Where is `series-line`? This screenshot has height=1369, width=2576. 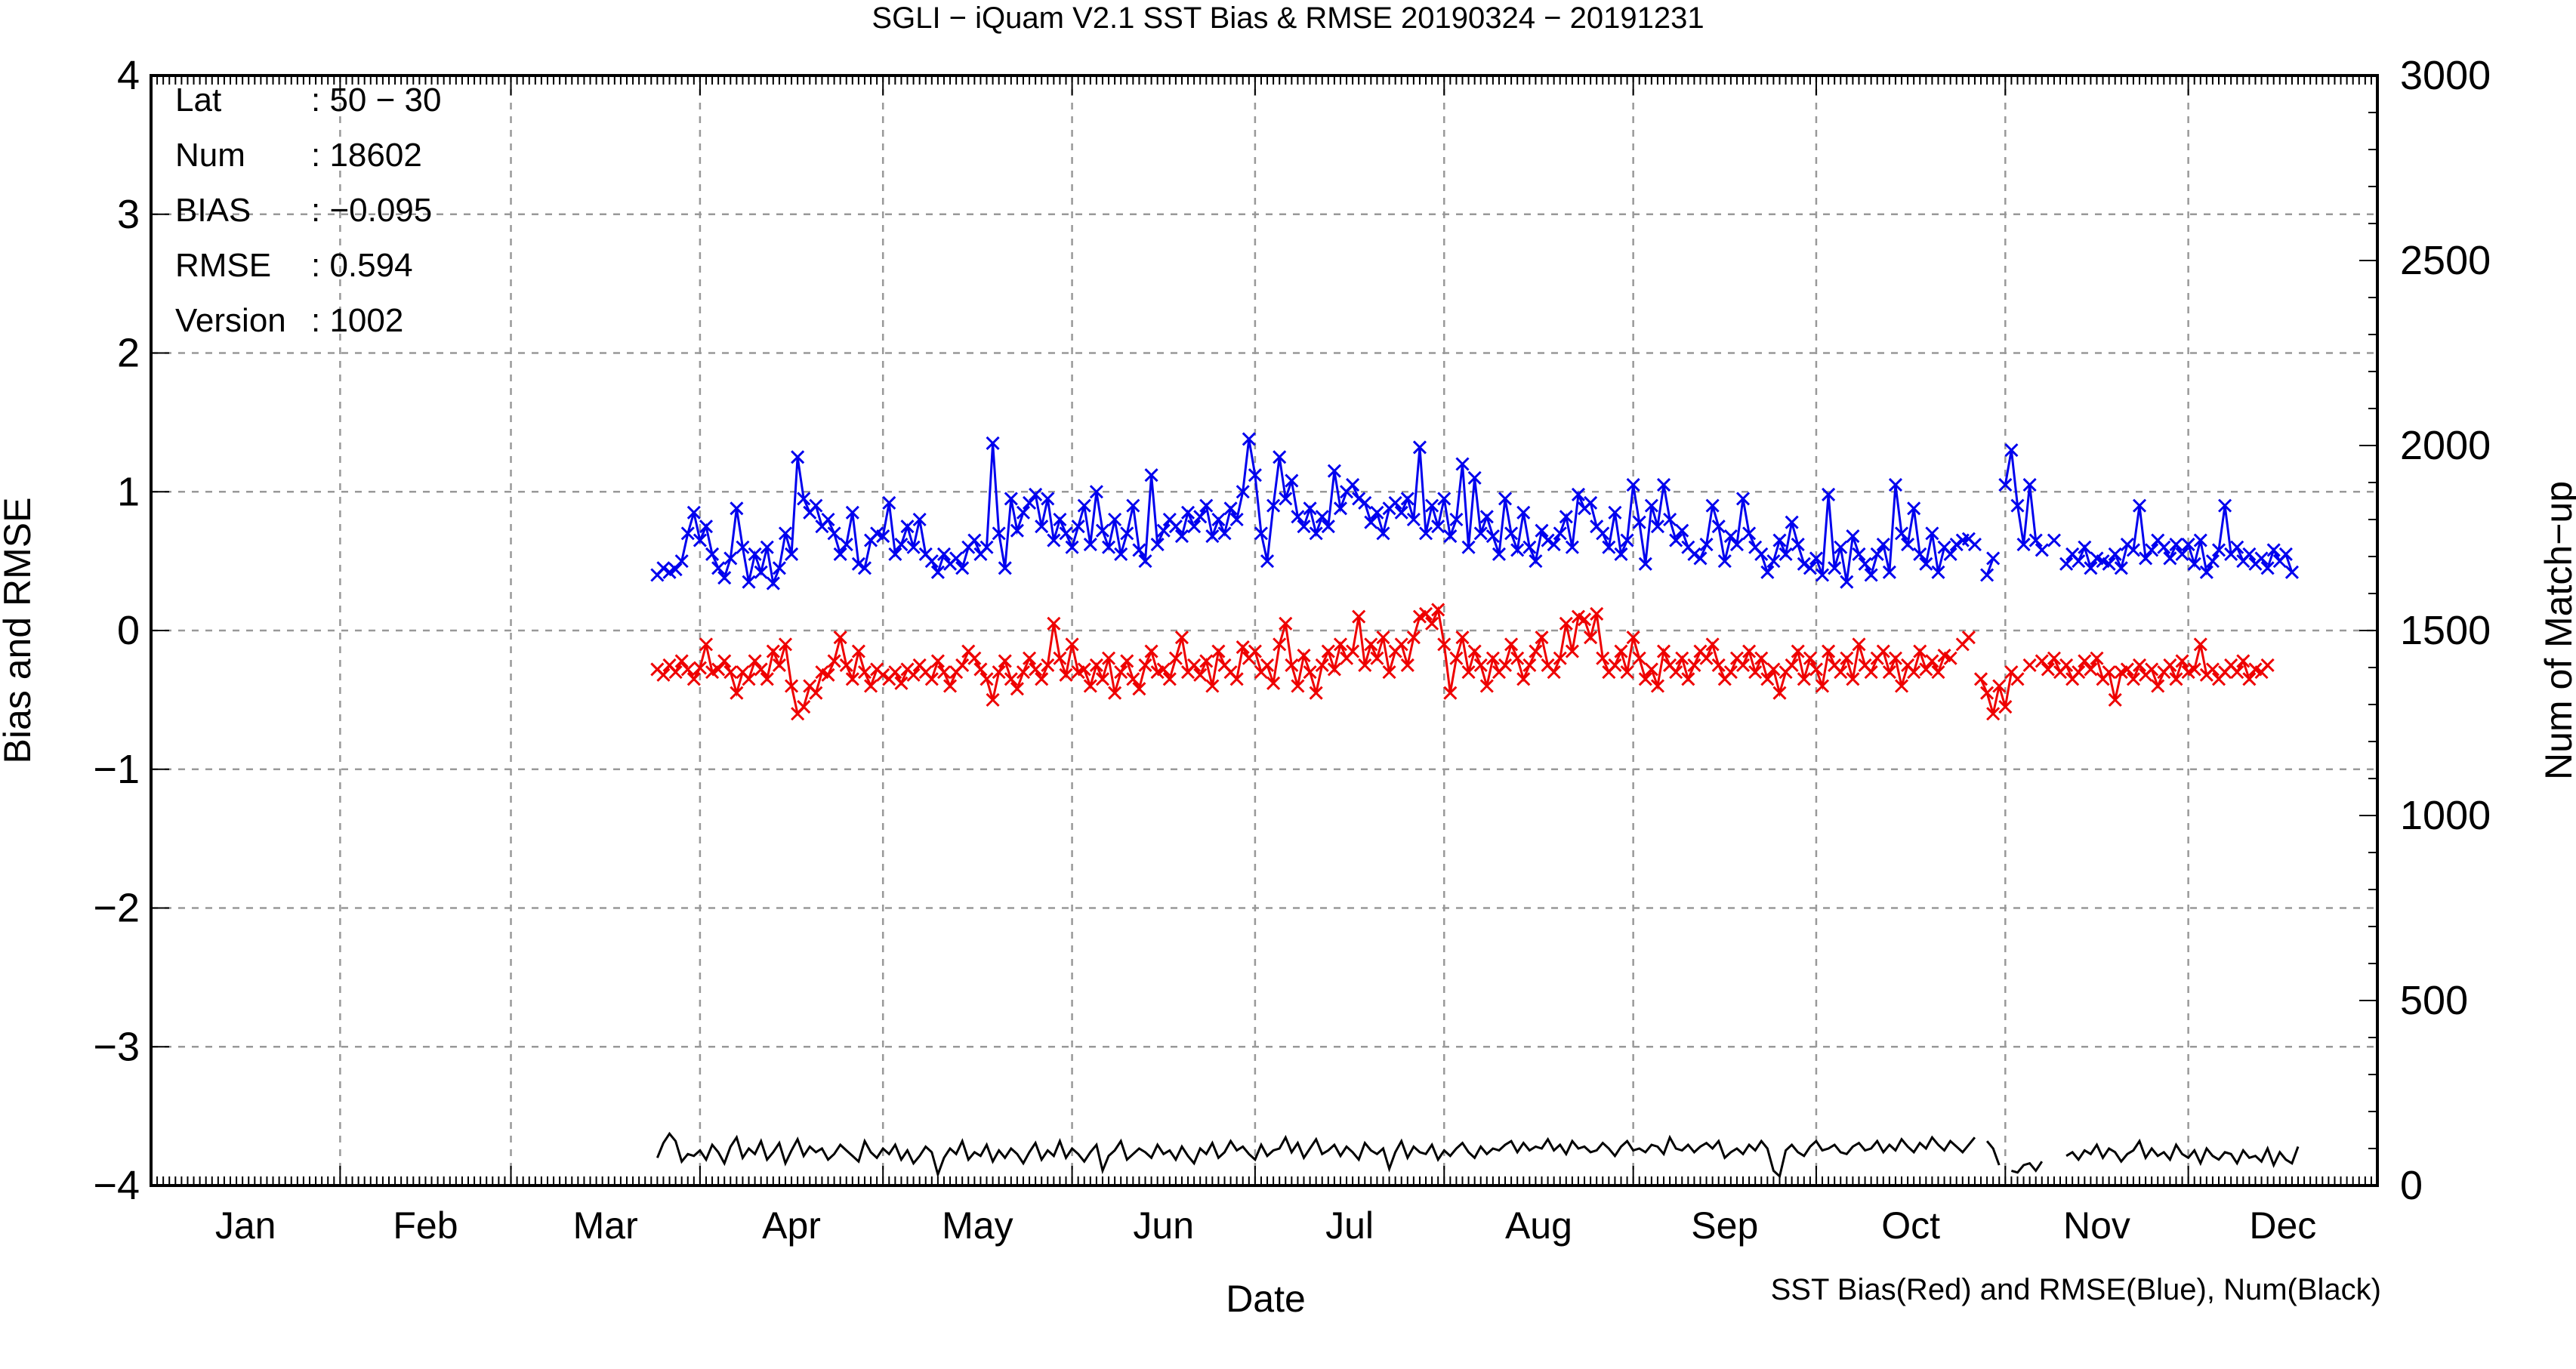 series-line is located at coordinates (1478, 1155).